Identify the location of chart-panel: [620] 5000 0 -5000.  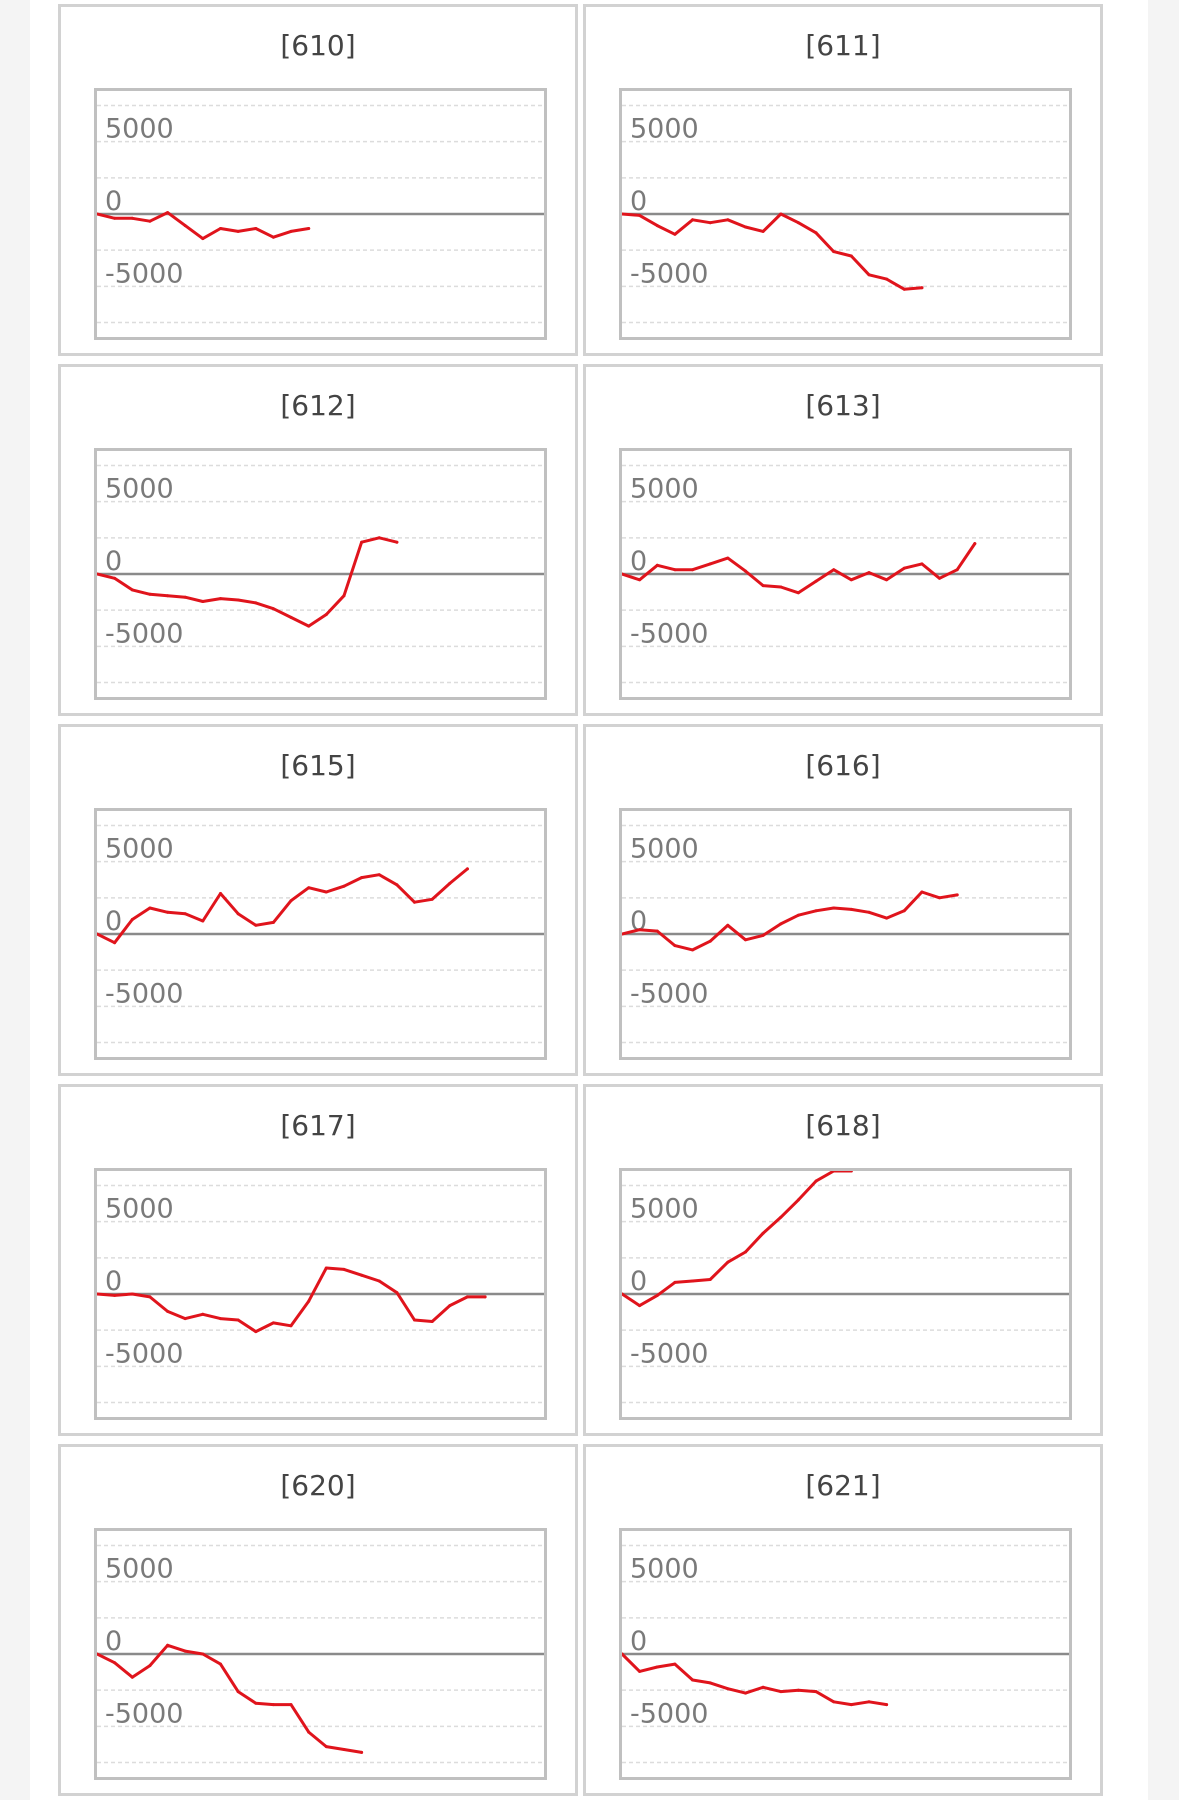
(318, 1620).